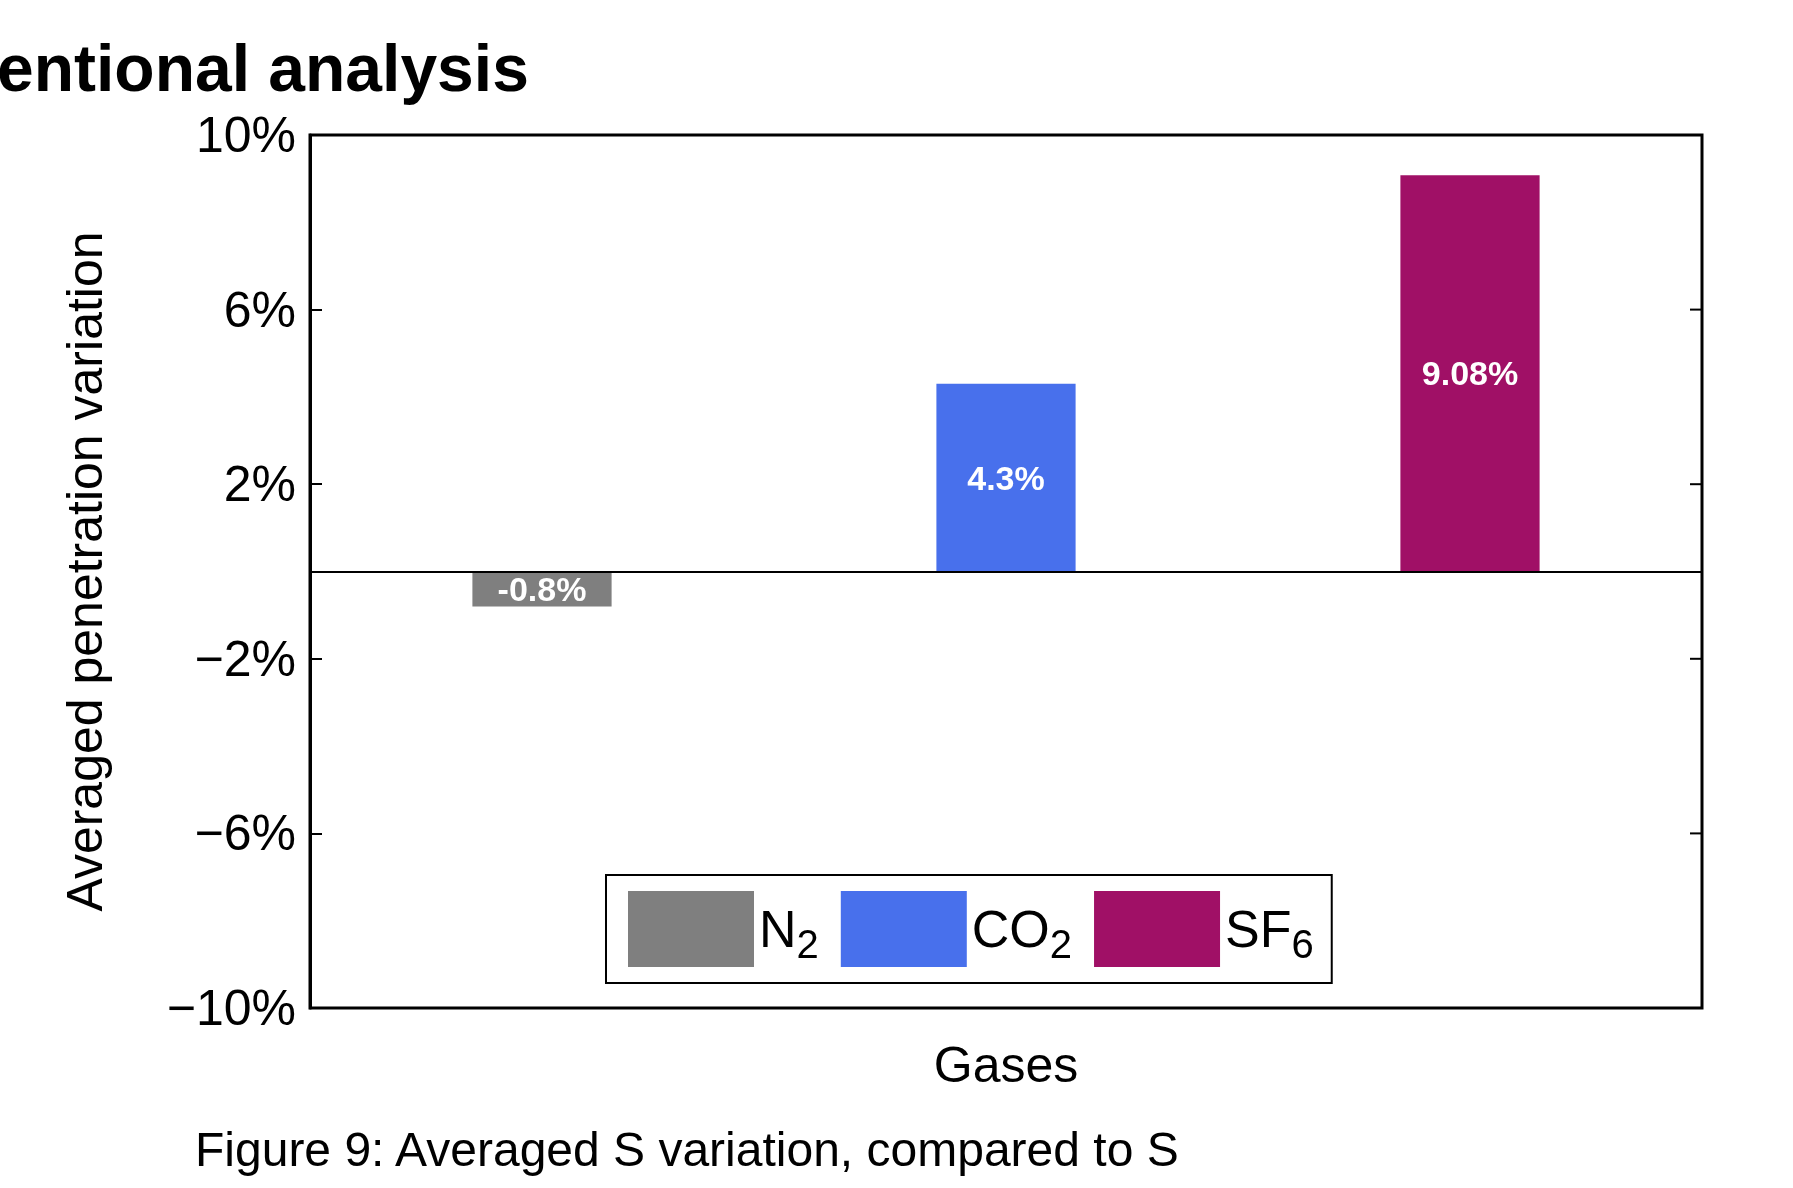 The image size is (1793, 1188). Describe the element at coordinates (245, 658) in the screenshot. I see `y-tick-label: −2%` at that location.